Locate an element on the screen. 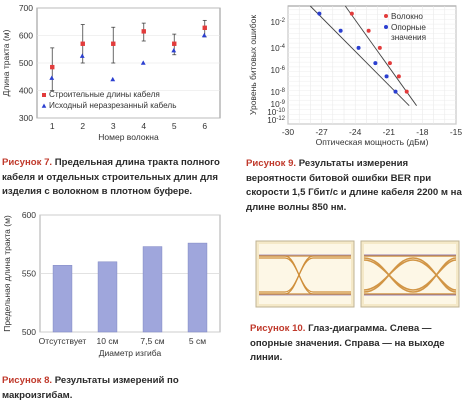  legend-marker-fiber is located at coordinates (386, 16).